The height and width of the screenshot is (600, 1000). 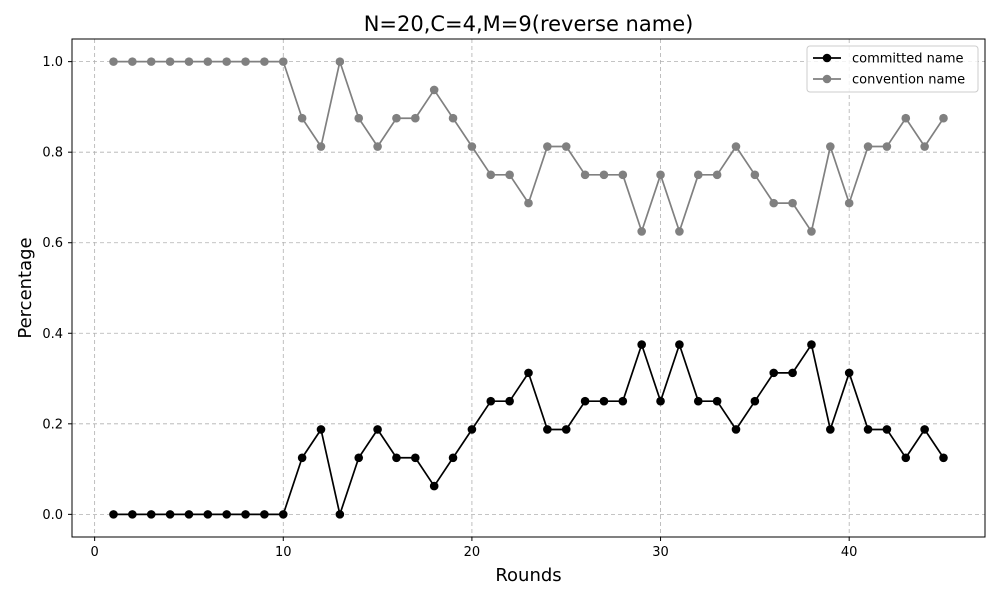 I want to click on chart-title: N=20,C=4,M=9(reverse name), so click(x=529, y=24).